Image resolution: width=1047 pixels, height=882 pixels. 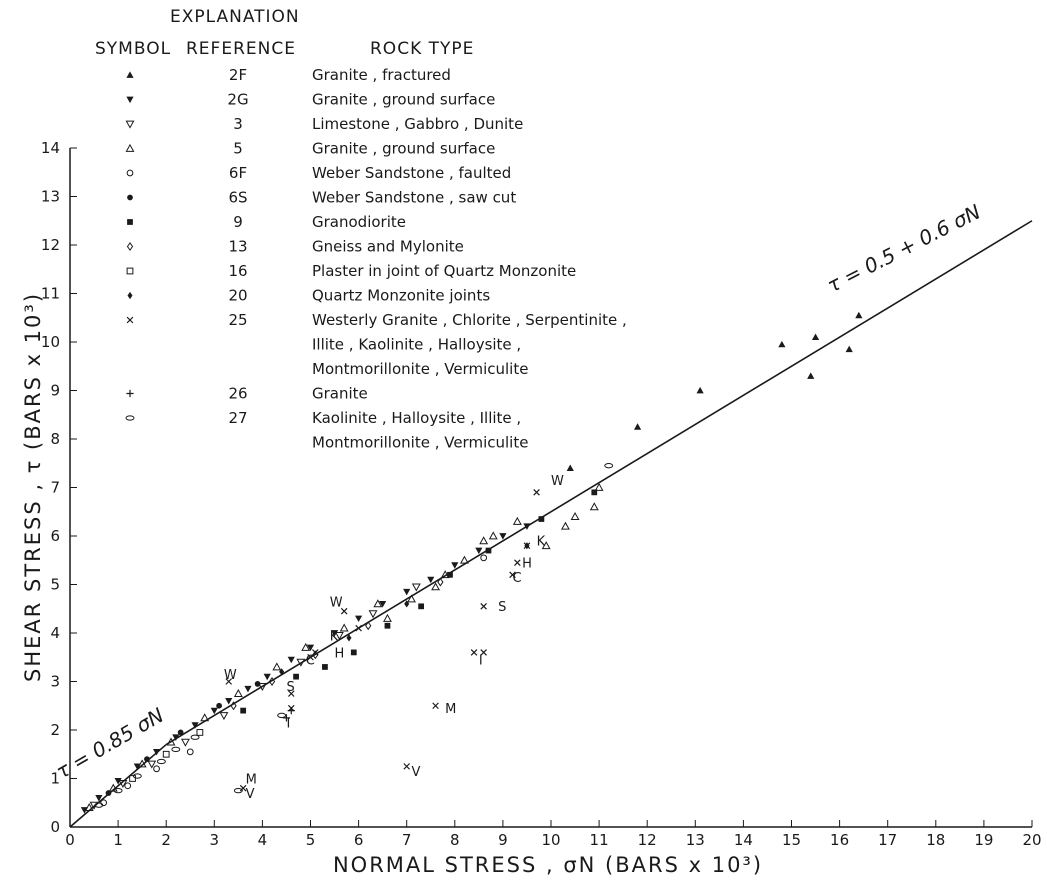 I want to click on x-tick-label: 17, so click(x=887, y=840).